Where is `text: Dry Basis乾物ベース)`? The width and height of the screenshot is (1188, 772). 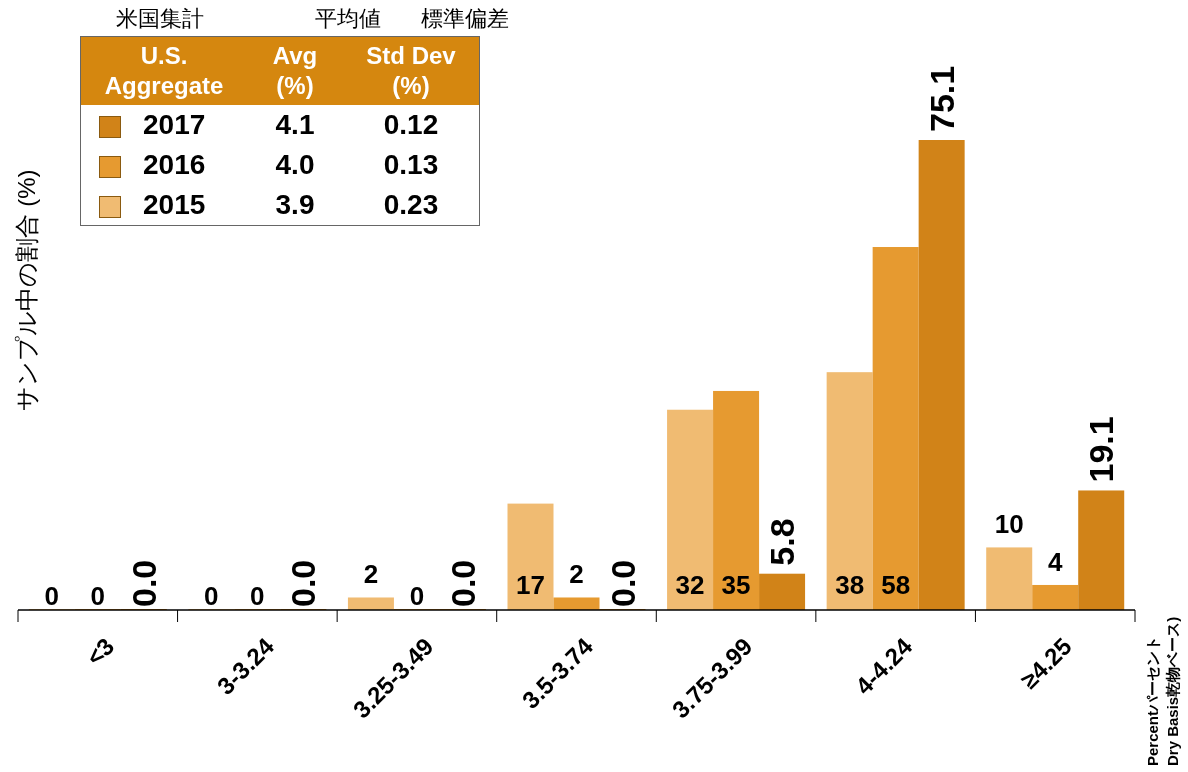
text: Dry Basis乾物ベース) is located at coordinates (1172, 691).